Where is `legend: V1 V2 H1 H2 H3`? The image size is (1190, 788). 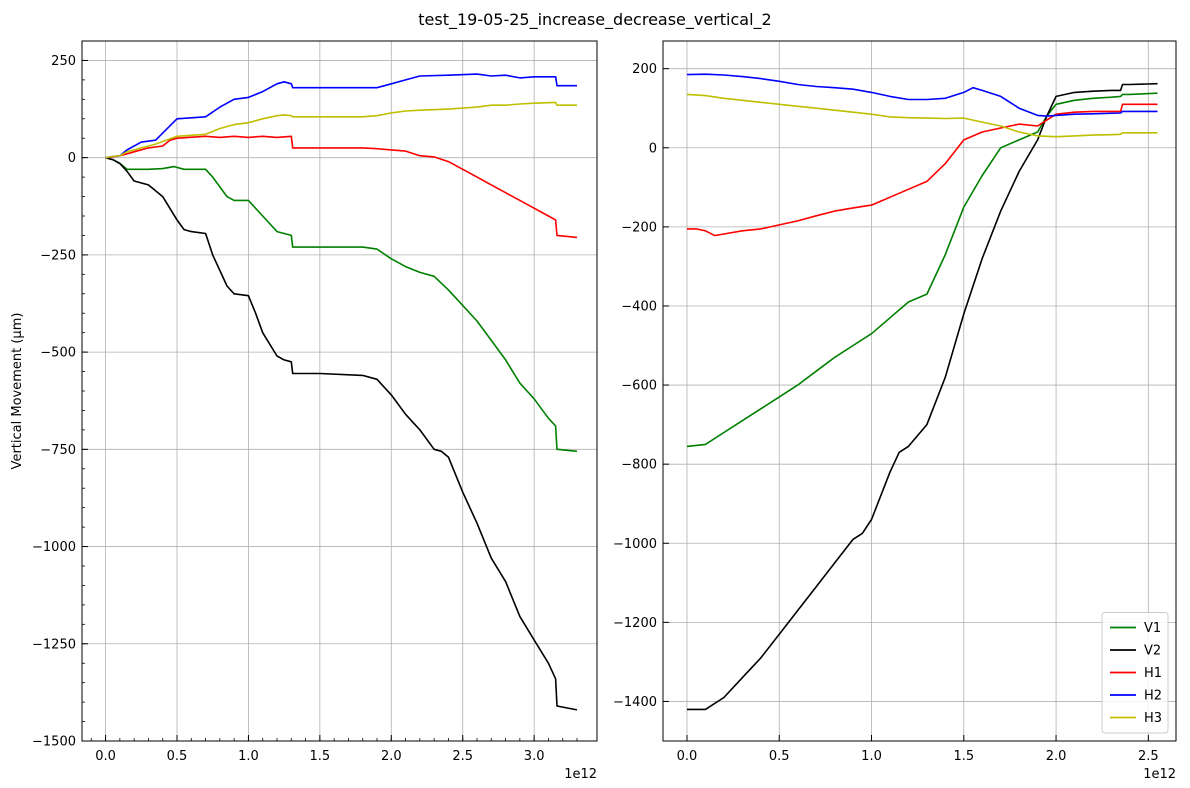
legend: V1 V2 H1 H2 H3 is located at coordinates (1135, 673).